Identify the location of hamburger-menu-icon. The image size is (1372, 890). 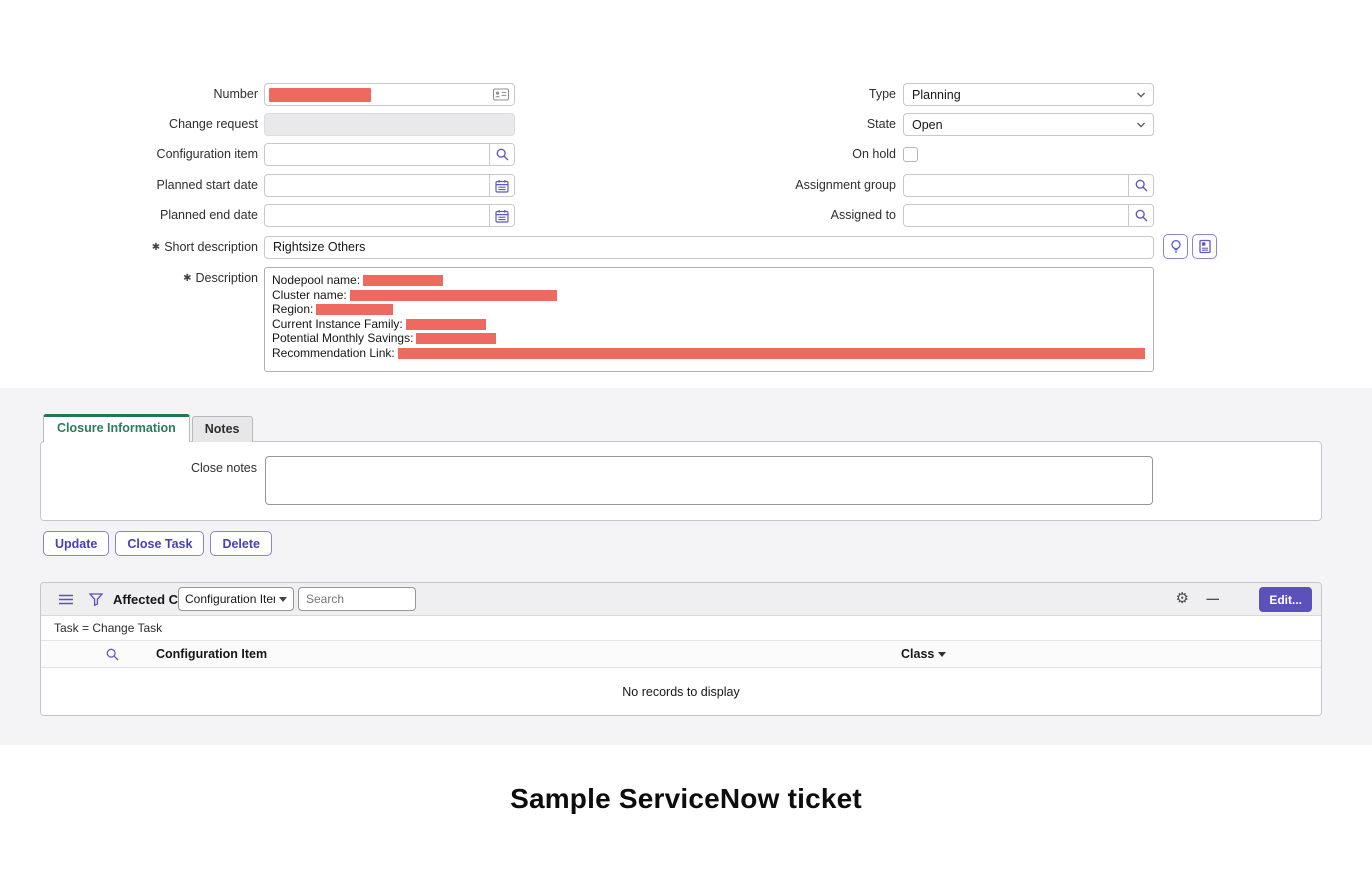
(66, 599).